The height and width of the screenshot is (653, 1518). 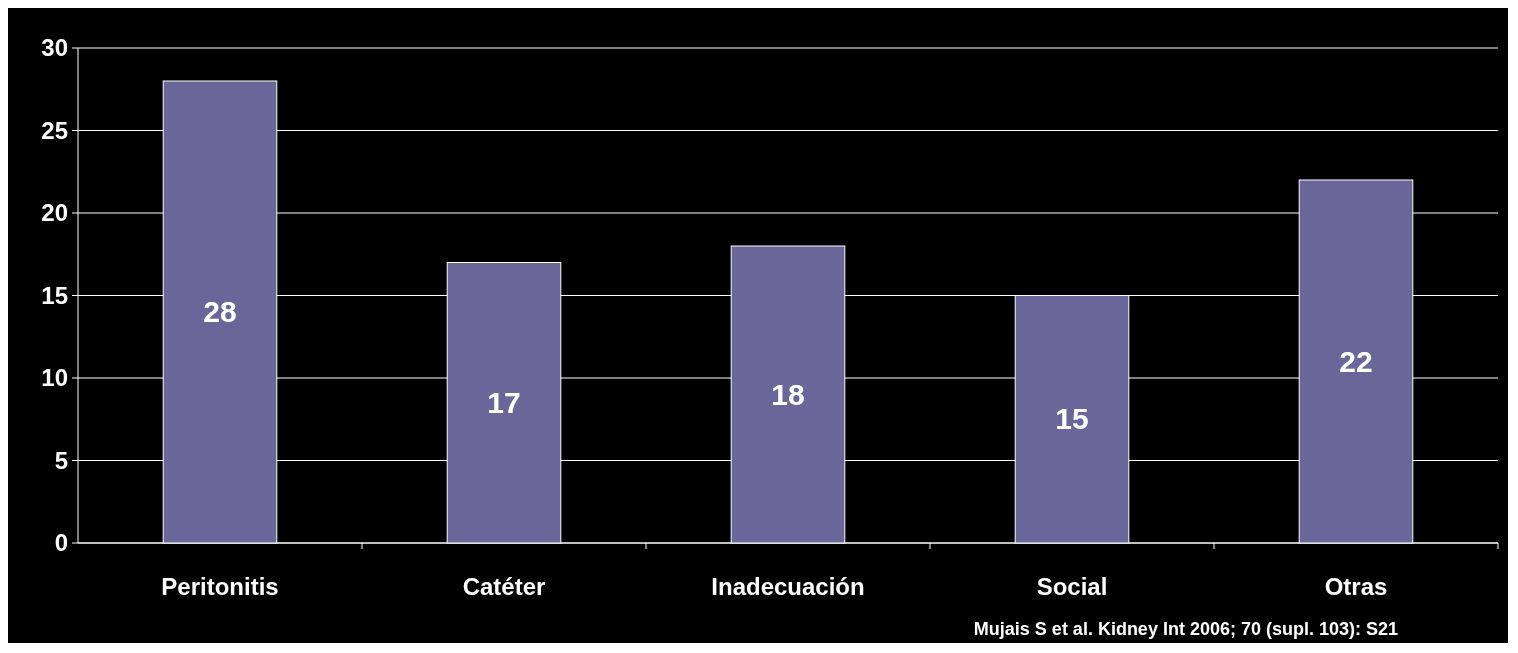 What do you see at coordinates (220, 311) in the screenshot?
I see `data-label: 28` at bounding box center [220, 311].